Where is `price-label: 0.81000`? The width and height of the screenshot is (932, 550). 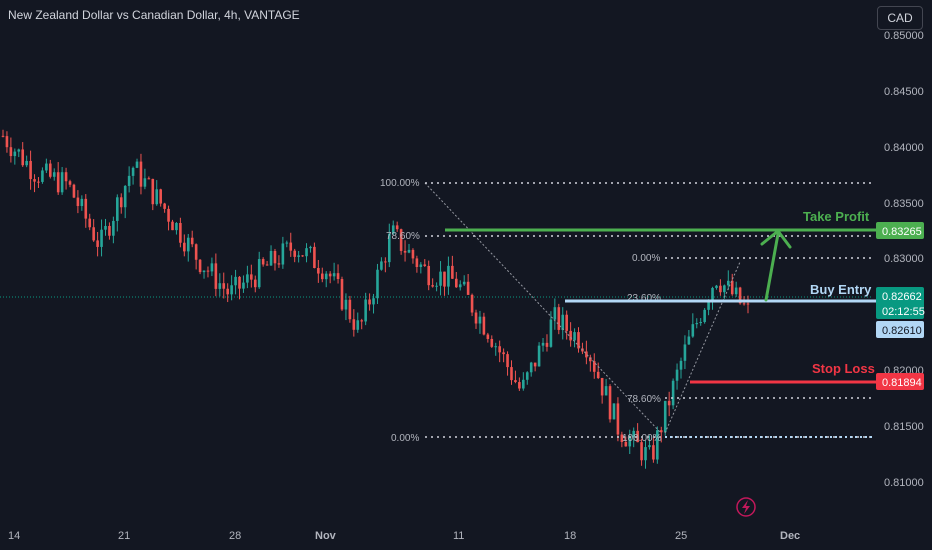
price-label: 0.81000 is located at coordinates (904, 483).